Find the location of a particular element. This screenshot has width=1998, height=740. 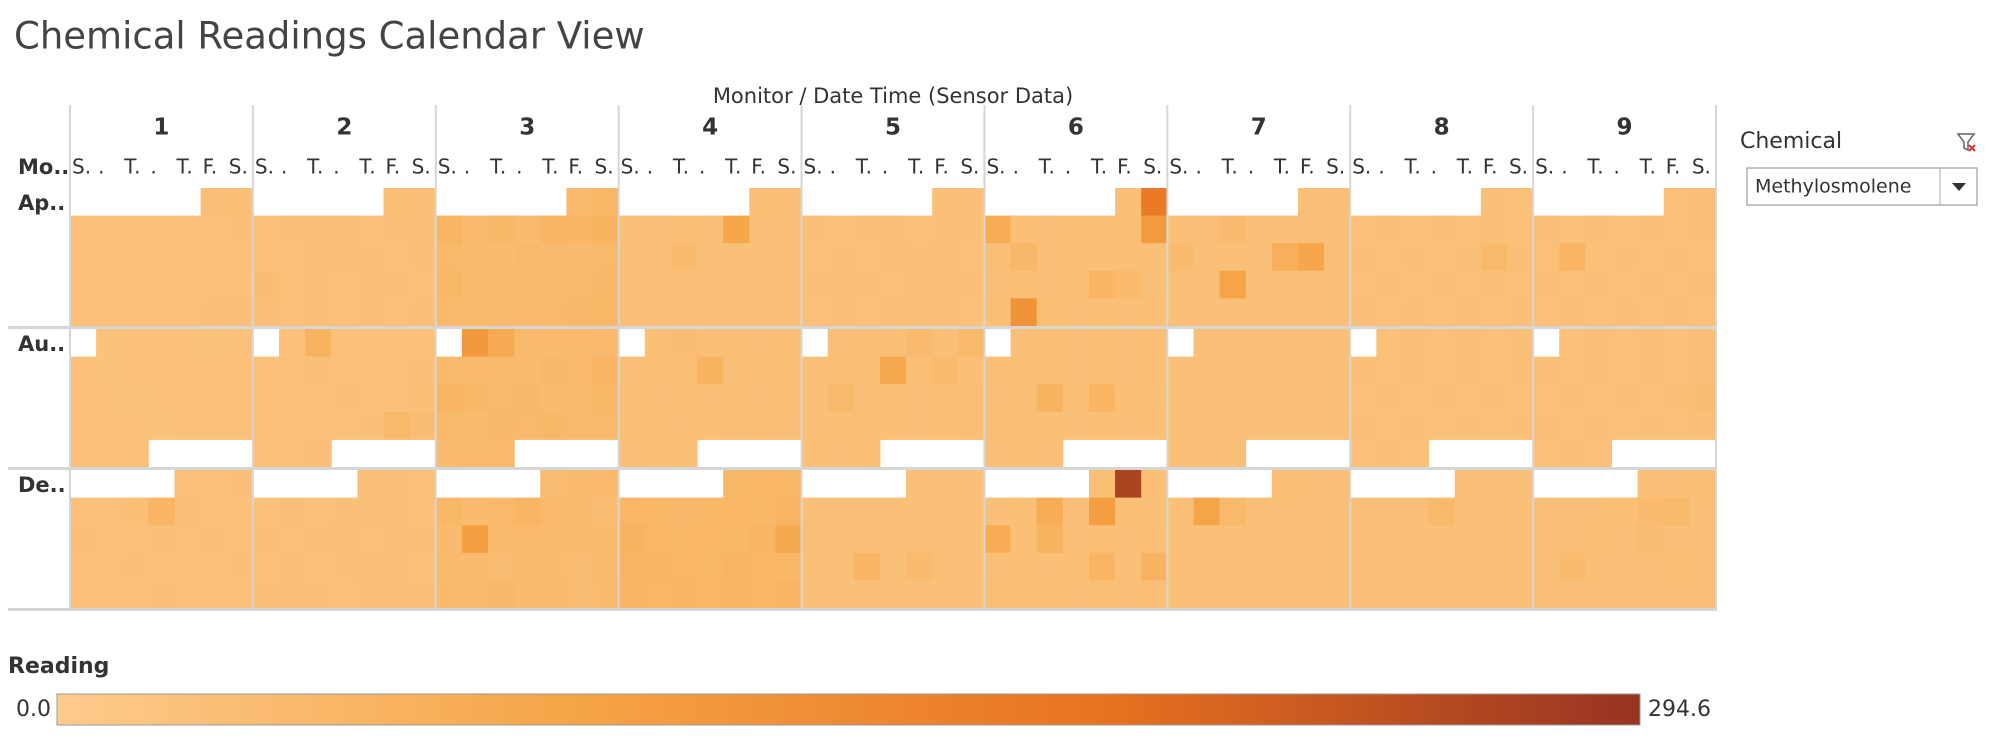

legend-tick-label: 294.6 is located at coordinates (1679, 709).